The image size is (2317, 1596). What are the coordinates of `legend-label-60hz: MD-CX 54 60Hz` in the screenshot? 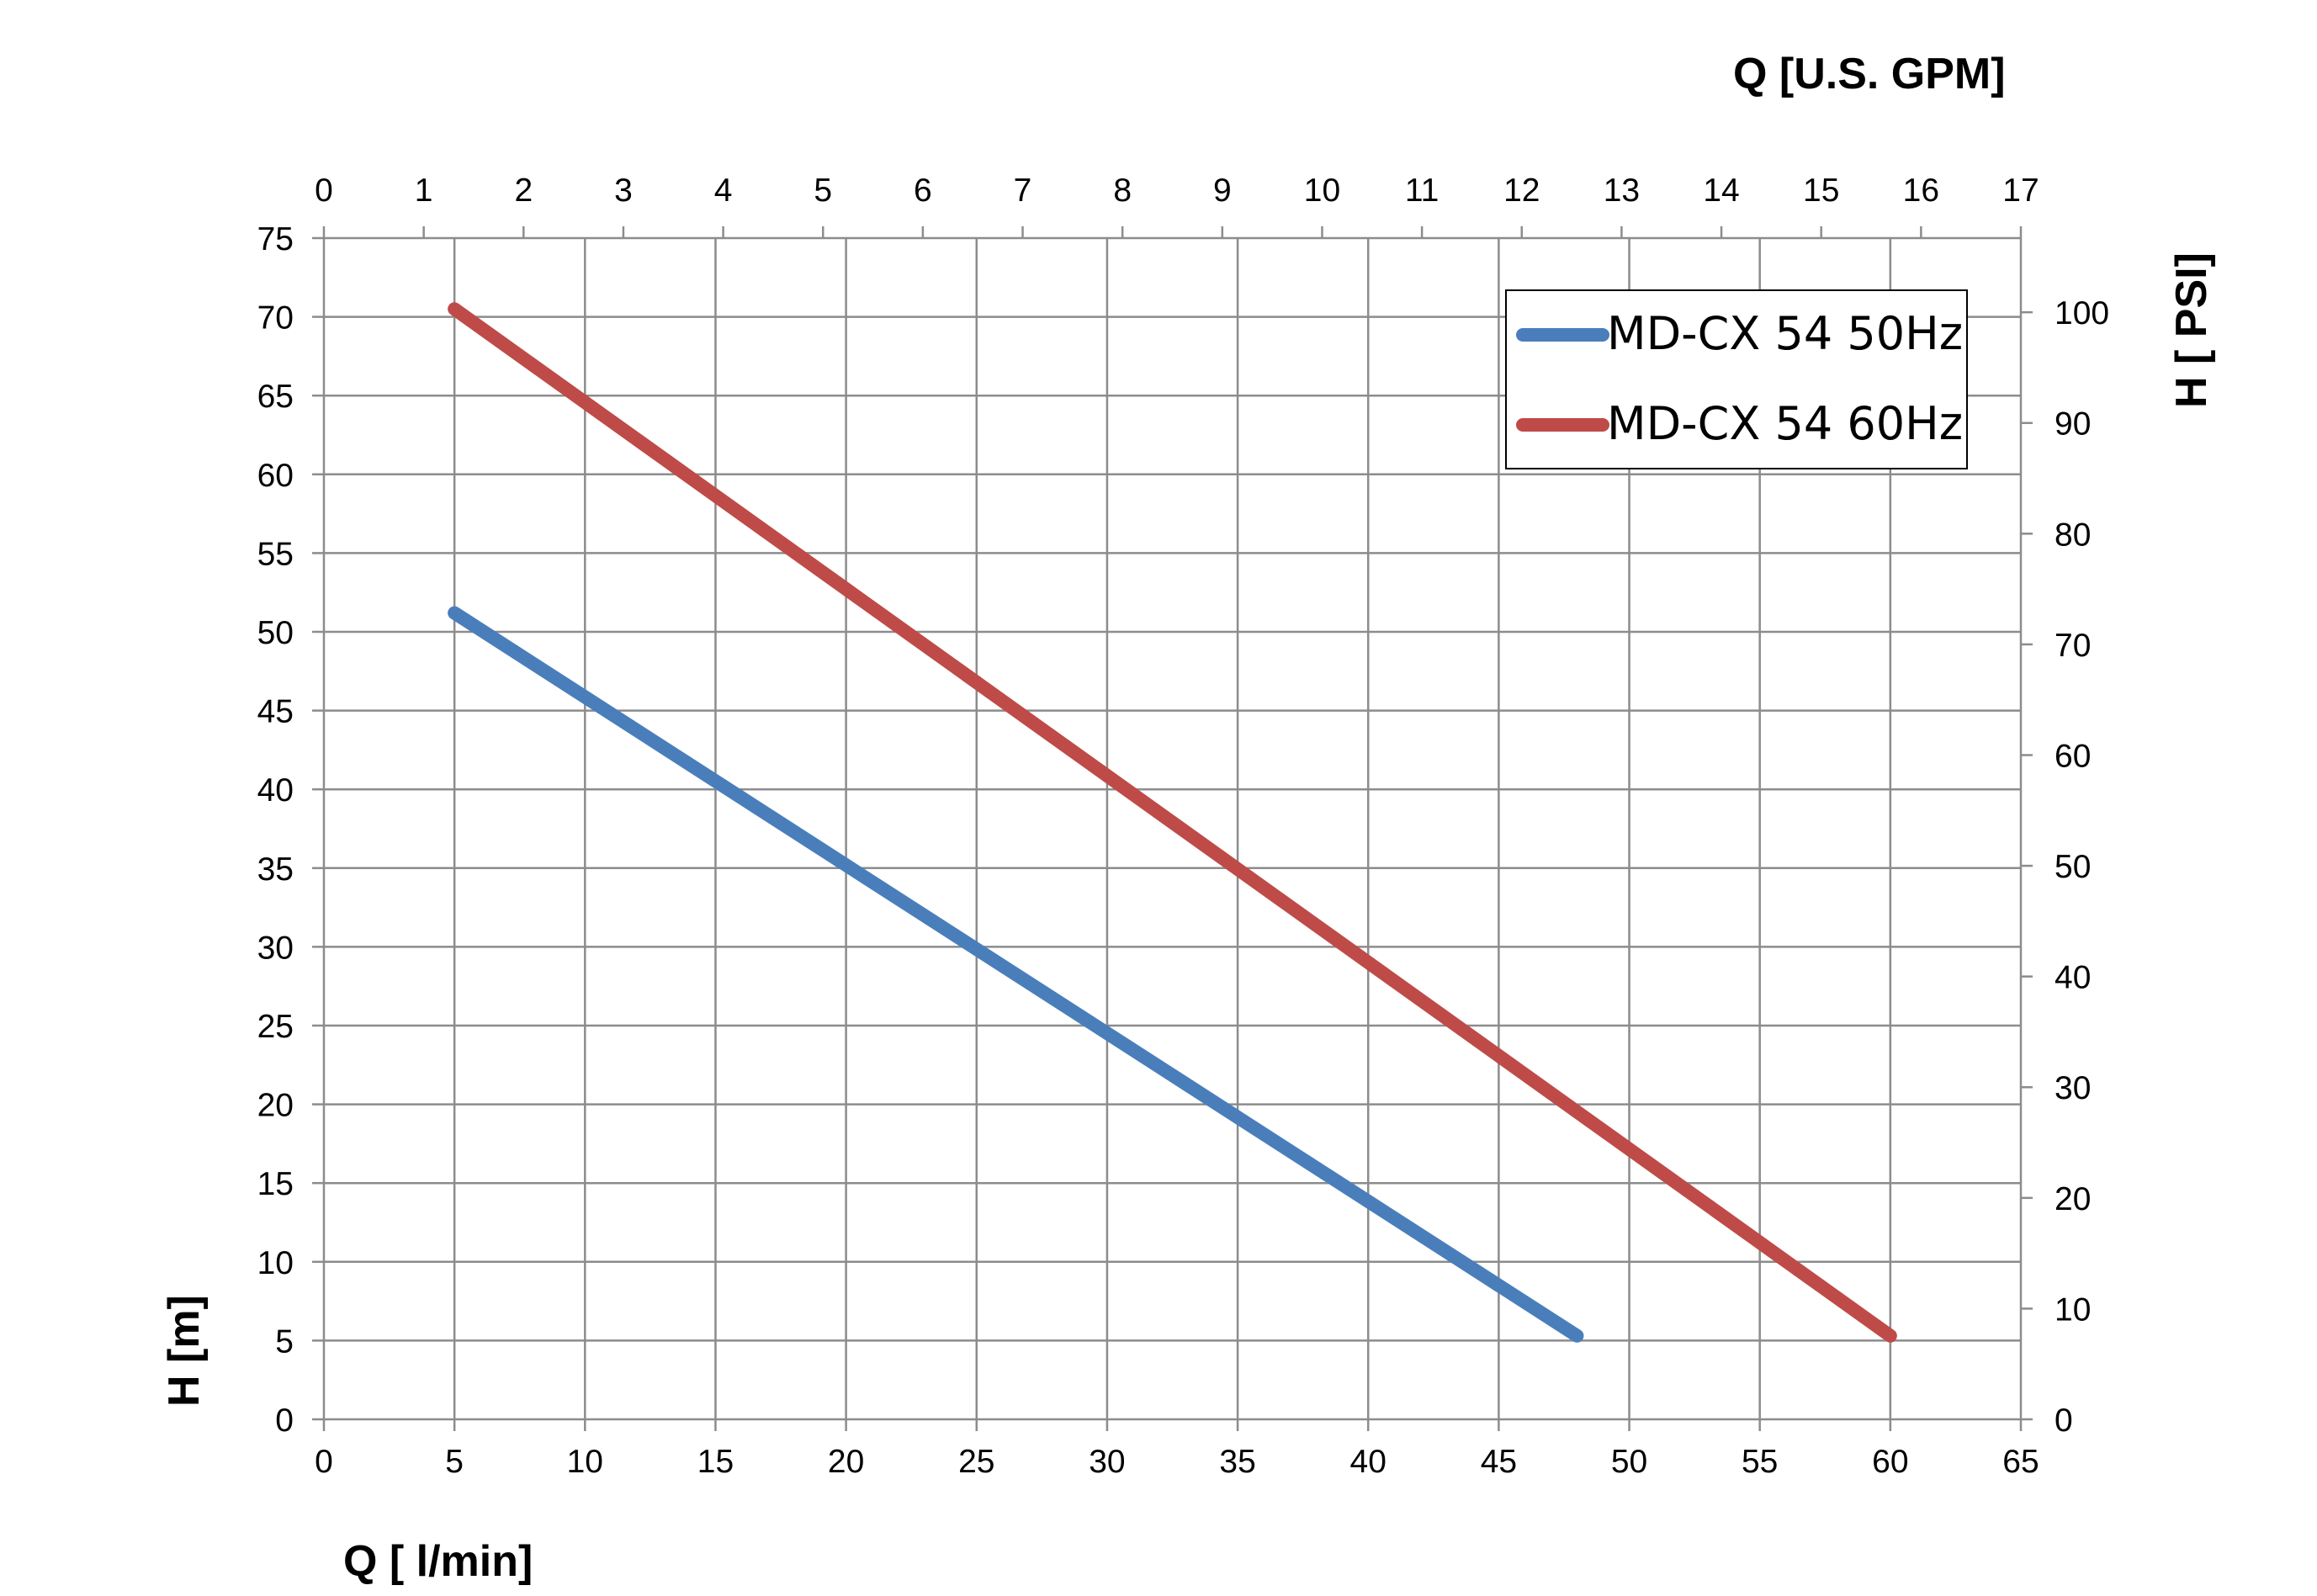 It's located at (1785, 423).